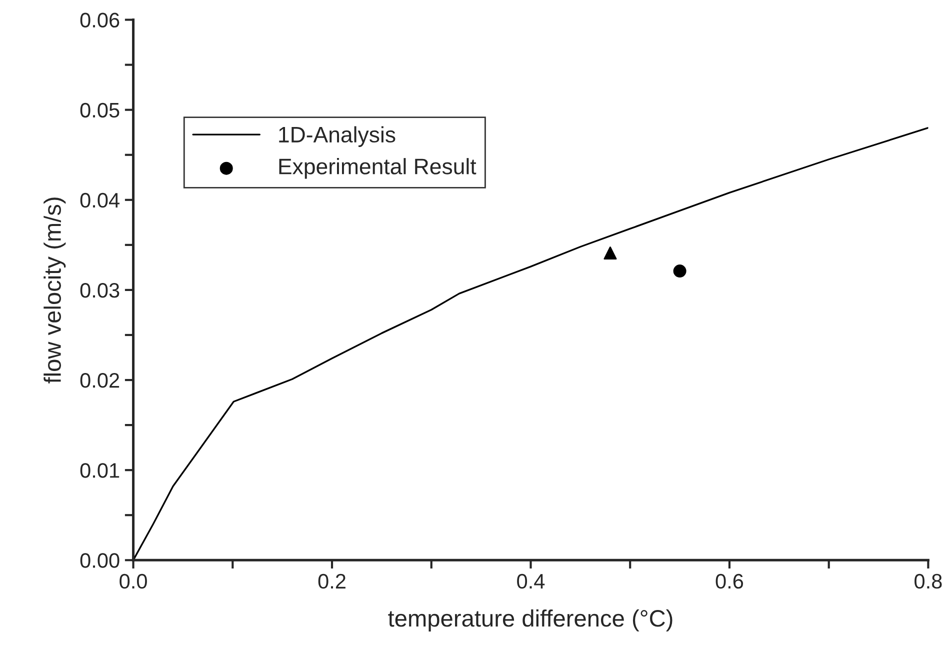 This screenshot has width=952, height=659. What do you see at coordinates (100, 200) in the screenshot?
I see `y-tick-label: 0.04` at bounding box center [100, 200].